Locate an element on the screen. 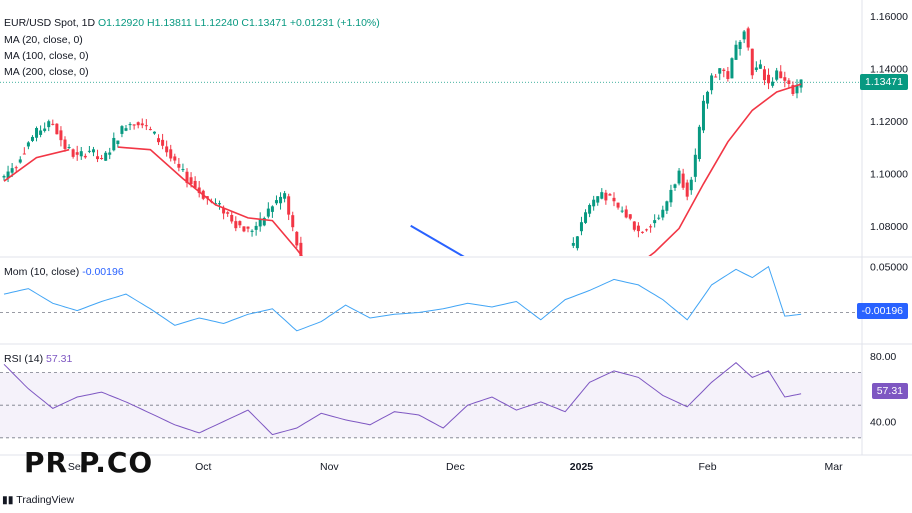 The width and height of the screenshot is (912, 513). price-tick-label: 1.16000 is located at coordinates (889, 17).